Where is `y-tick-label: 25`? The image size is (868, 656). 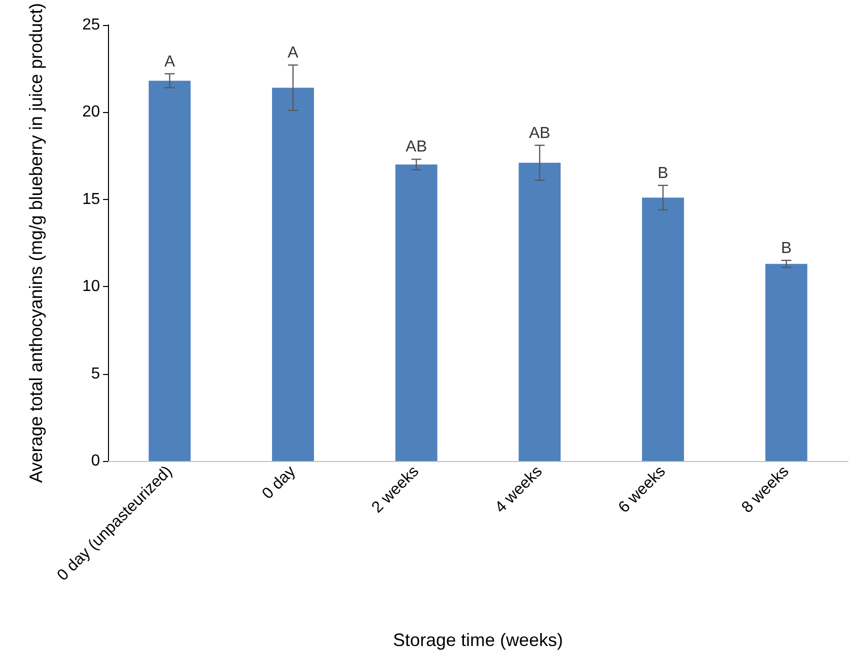 y-tick-label: 25 is located at coordinates (91, 25).